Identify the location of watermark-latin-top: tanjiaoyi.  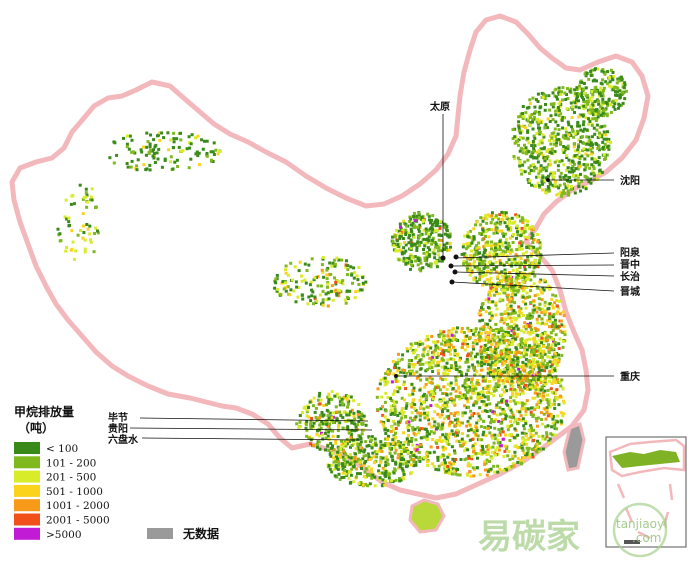
(641, 524).